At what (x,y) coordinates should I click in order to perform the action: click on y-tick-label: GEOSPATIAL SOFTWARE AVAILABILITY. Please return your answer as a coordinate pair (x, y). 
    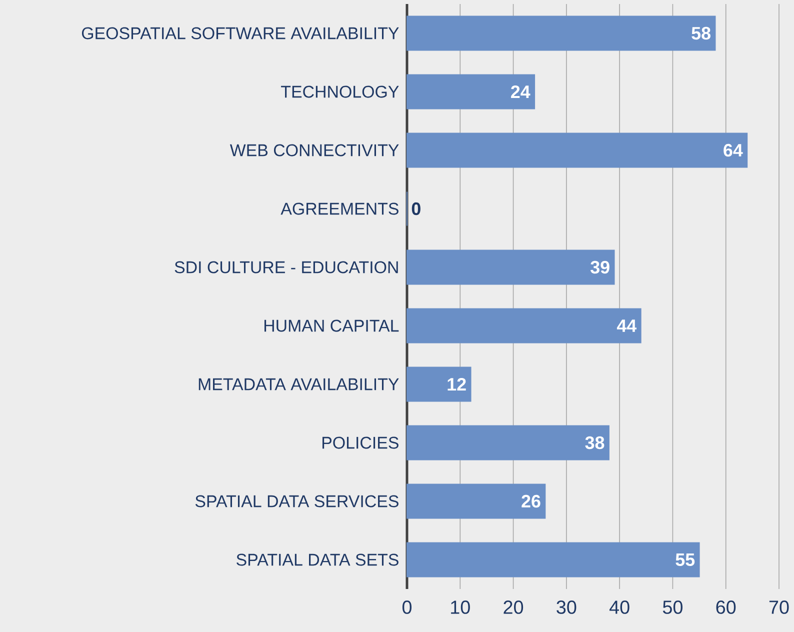
    Looking at the image, I should click on (240, 33).